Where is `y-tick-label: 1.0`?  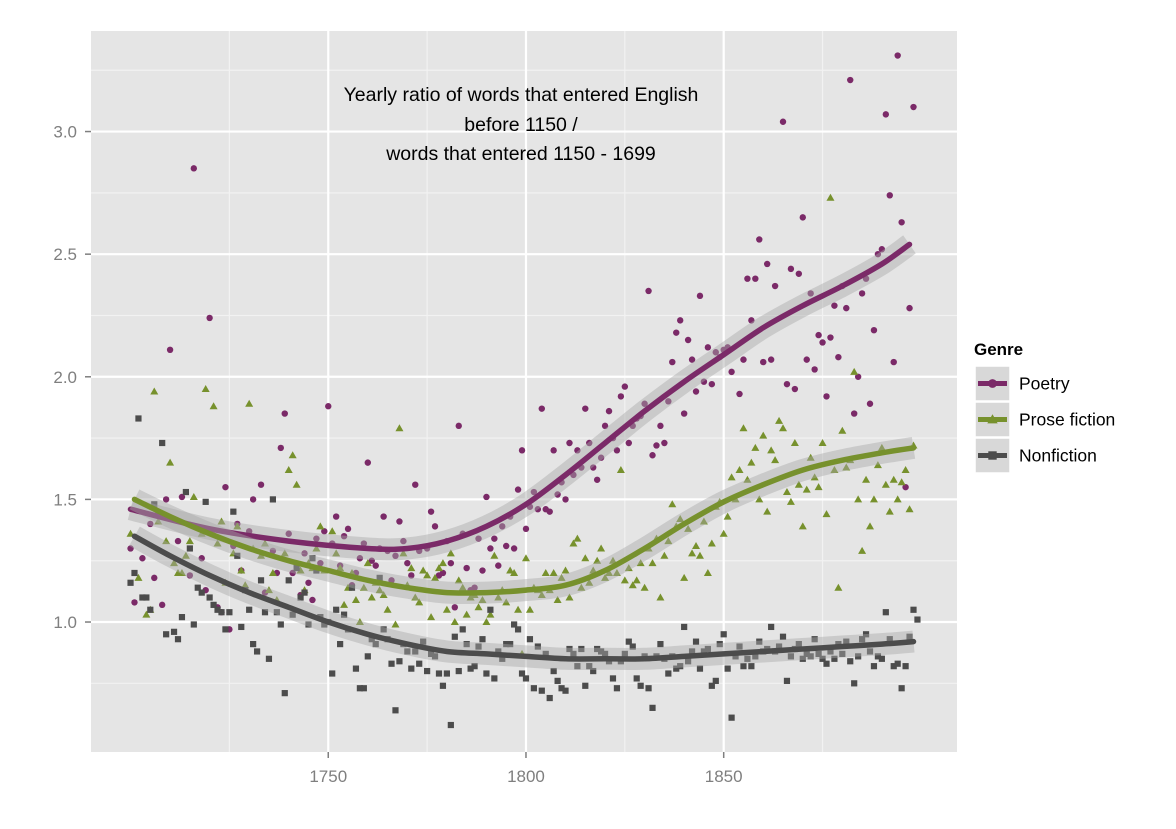
y-tick-label: 1.0 is located at coordinates (65, 622).